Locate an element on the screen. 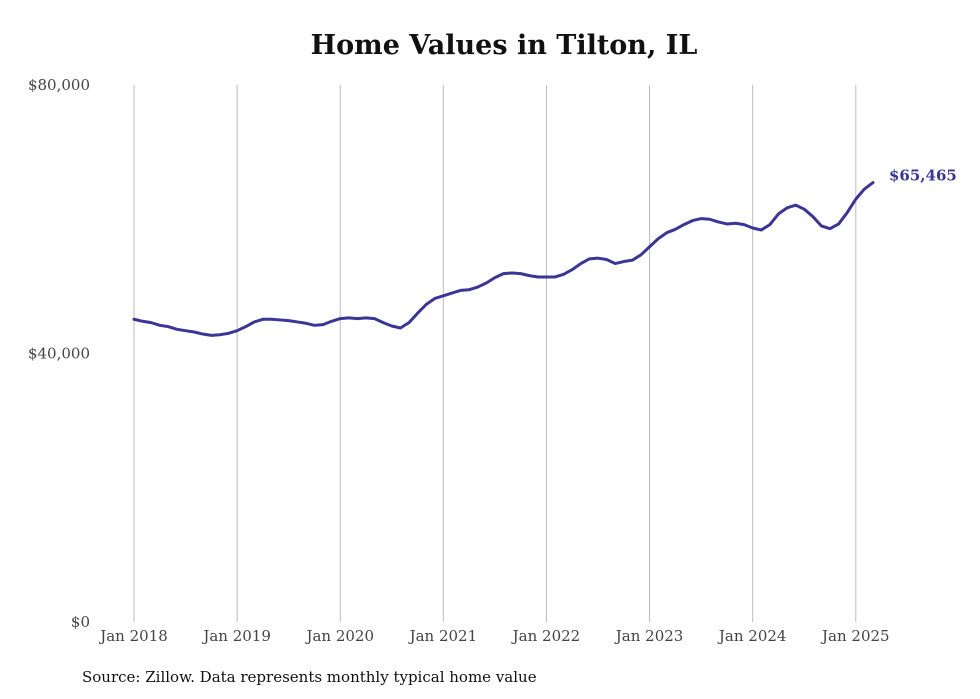 Image resolution: width=980 pixels, height=699 pixels. x-tick-label: Jan 2022 is located at coordinates (546, 636).